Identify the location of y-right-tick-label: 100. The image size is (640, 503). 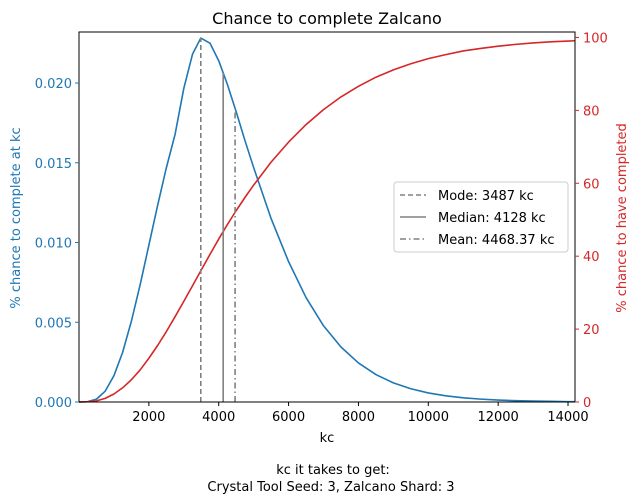
(595, 38).